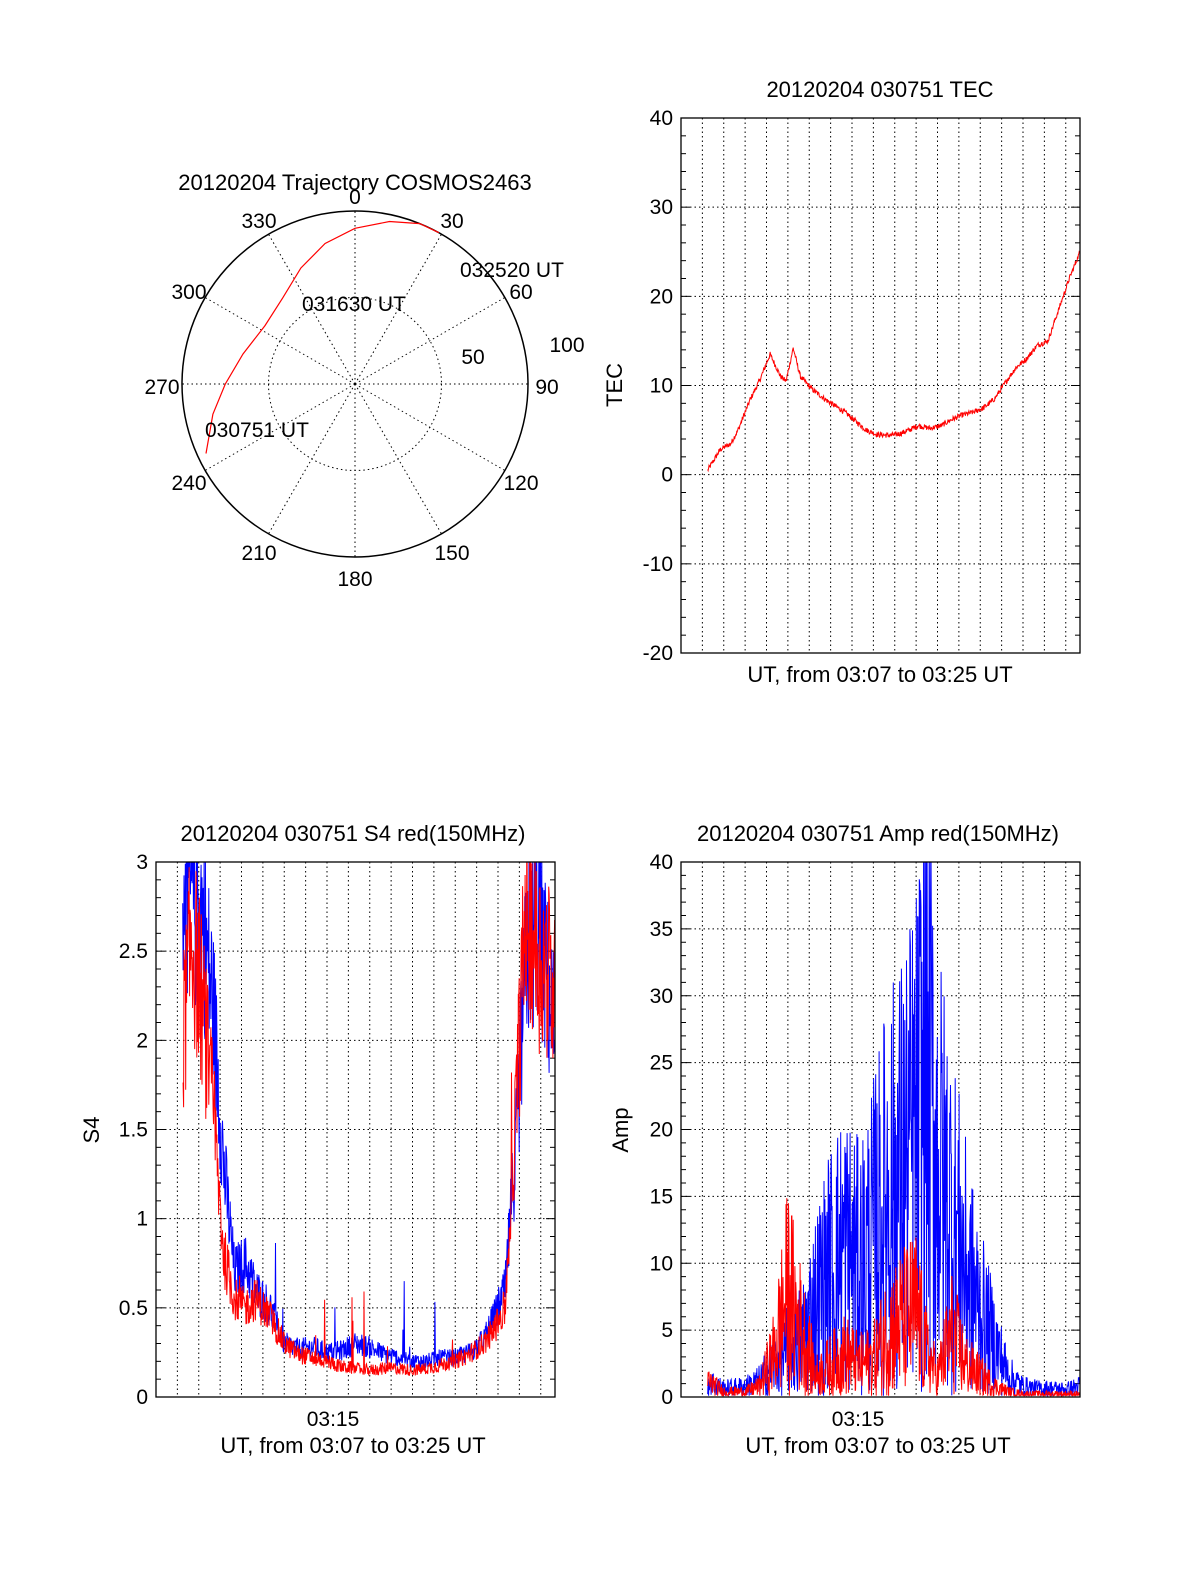 The height and width of the screenshot is (1575, 1200). What do you see at coordinates (354, 304) in the screenshot?
I see `polar-time-annotation: 031630 UT` at bounding box center [354, 304].